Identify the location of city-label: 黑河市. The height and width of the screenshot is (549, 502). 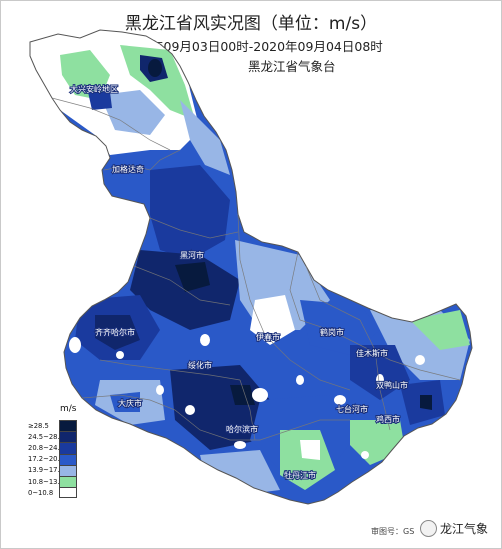
(192, 255).